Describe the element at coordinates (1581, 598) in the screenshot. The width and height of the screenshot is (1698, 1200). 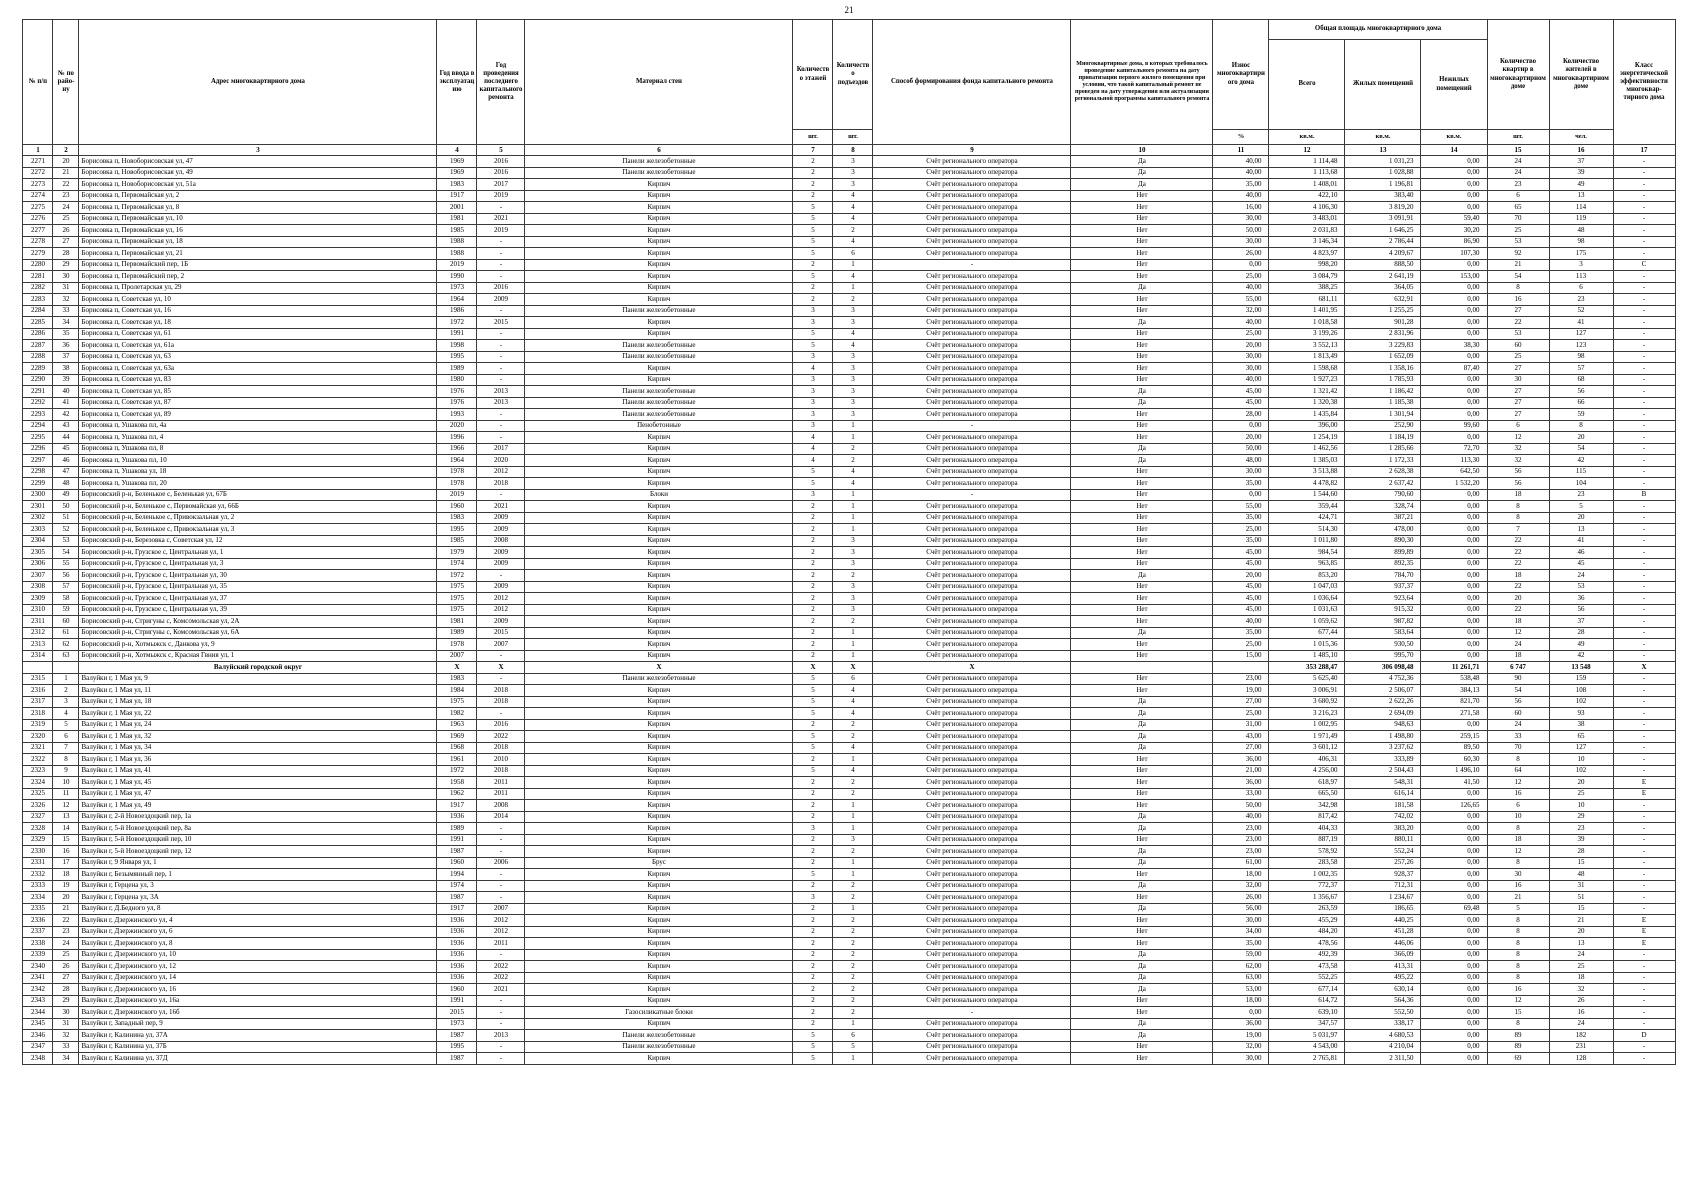
I see `cell: 36` at that location.